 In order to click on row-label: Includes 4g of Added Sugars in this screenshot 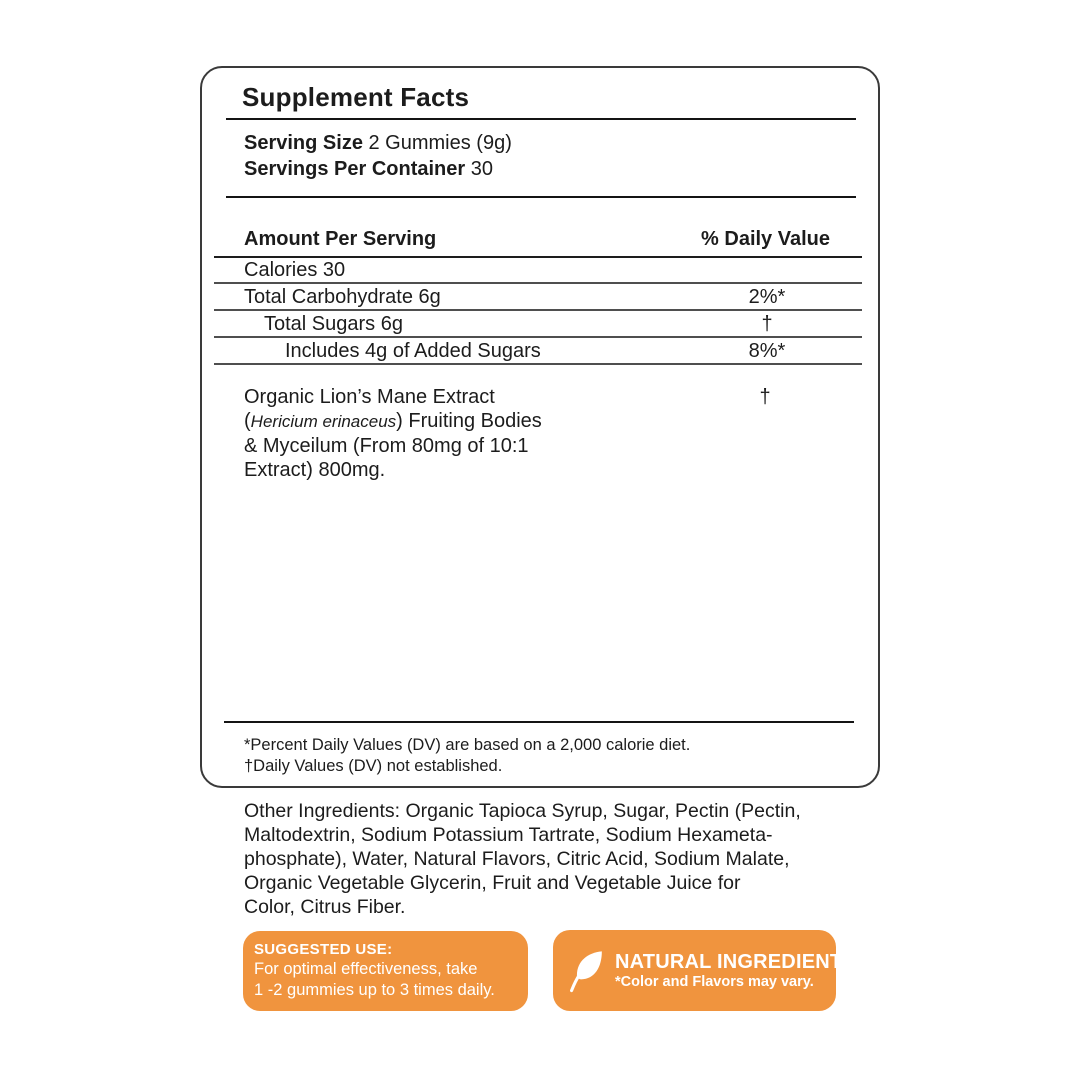, I will do `click(413, 351)`.